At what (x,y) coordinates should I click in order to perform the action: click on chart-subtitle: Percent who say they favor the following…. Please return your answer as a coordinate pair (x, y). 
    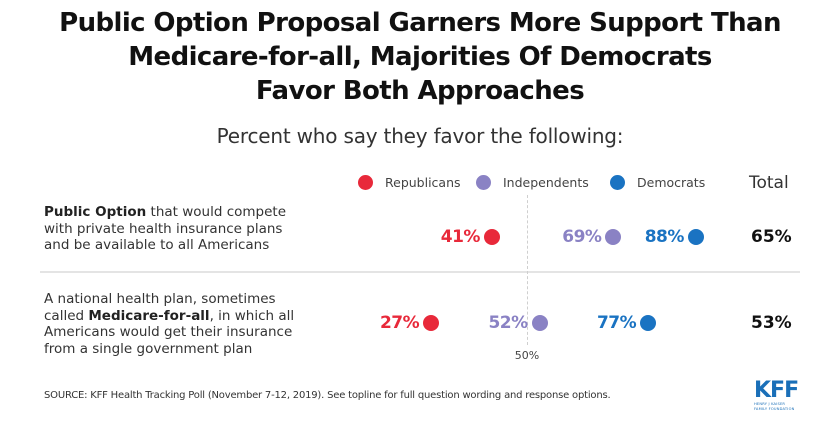
    Looking at the image, I should click on (420, 136).